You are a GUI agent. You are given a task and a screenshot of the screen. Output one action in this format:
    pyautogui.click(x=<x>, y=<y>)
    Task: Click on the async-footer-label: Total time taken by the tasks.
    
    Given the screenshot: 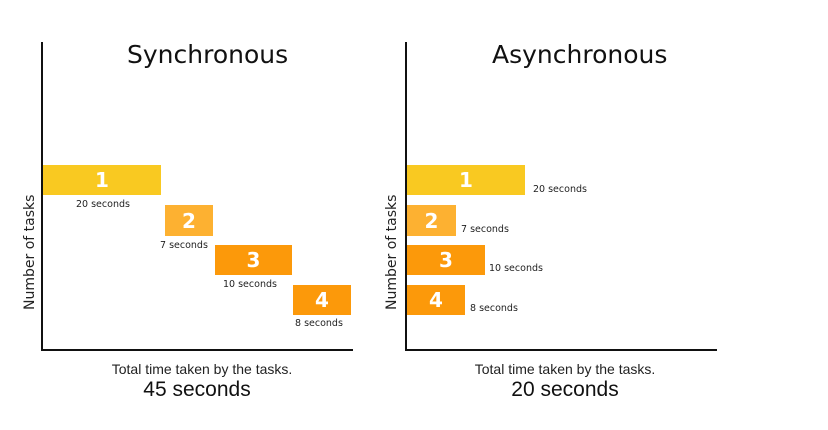 What is the action you would take?
    pyautogui.click(x=565, y=369)
    